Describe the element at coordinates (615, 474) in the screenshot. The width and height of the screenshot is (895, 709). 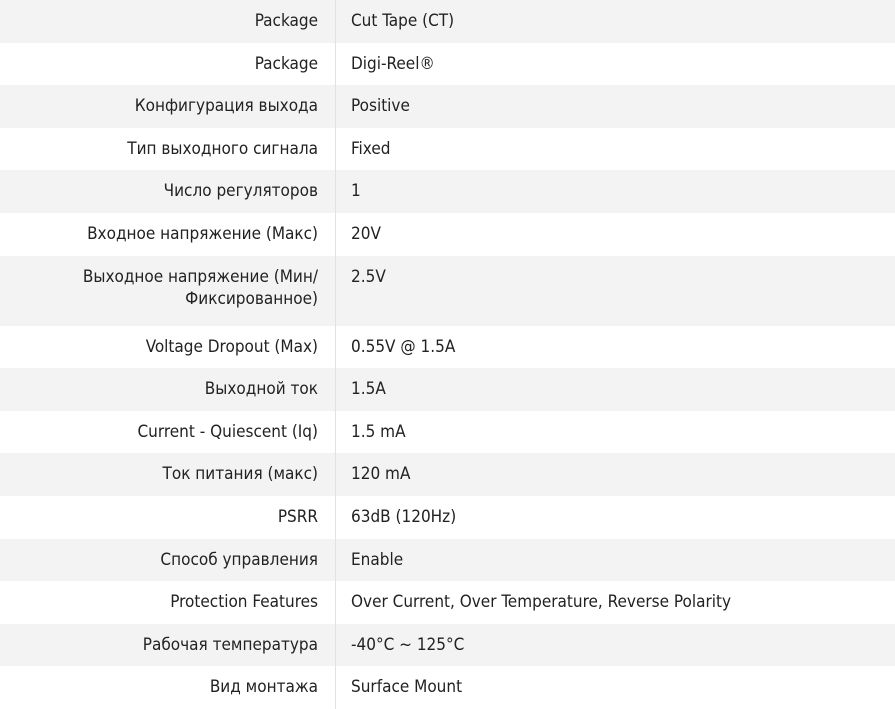
I see `spec-value: 120 mA` at that location.